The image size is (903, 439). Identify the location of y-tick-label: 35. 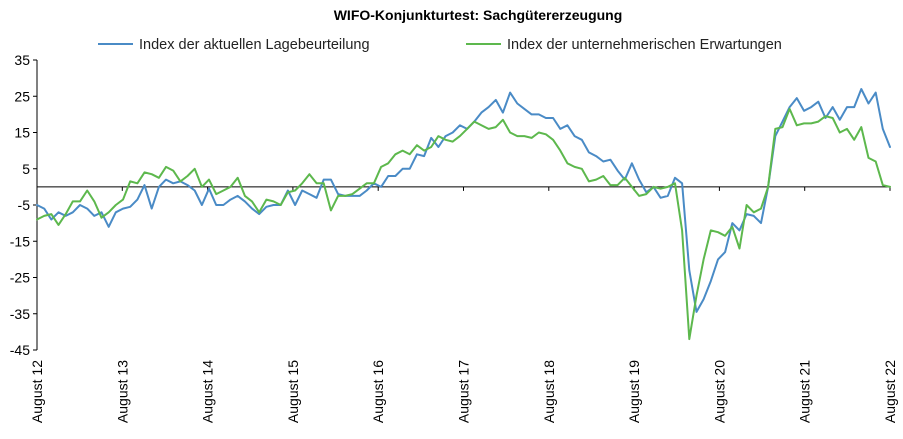
(22, 60).